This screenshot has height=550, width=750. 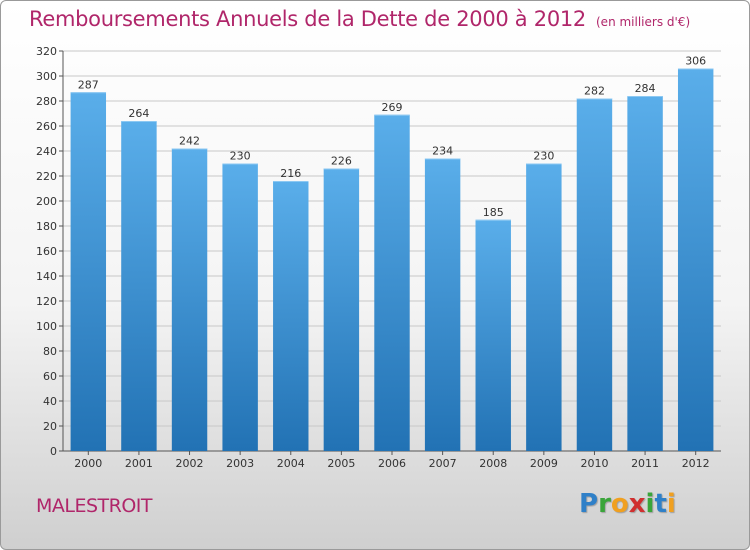 What do you see at coordinates (190, 463) in the screenshot?
I see `x-tick-label: 2002` at bounding box center [190, 463].